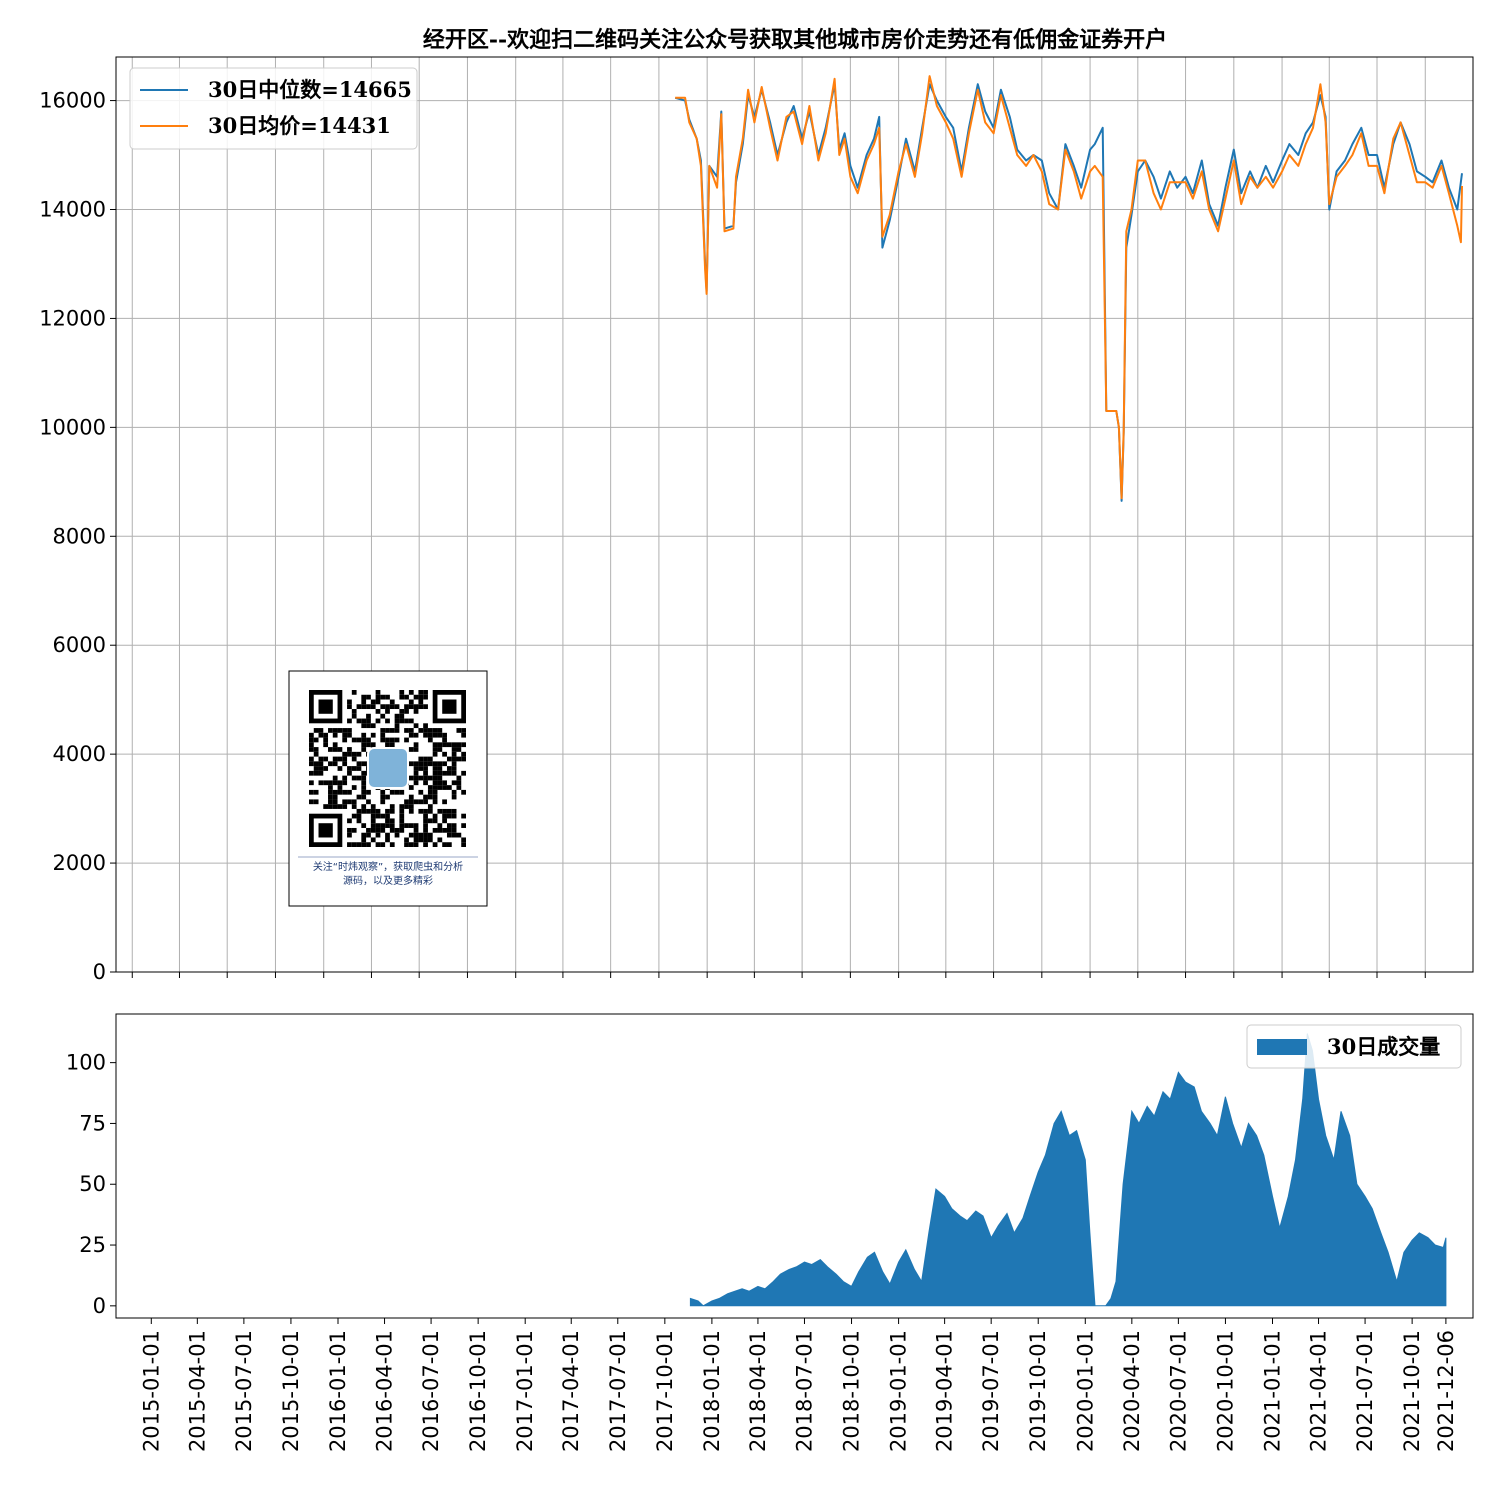 The height and width of the screenshot is (1500, 1500). Describe the element at coordinates (338, 1391) in the screenshot. I see `x-tick-label: 2016-01-01` at that location.